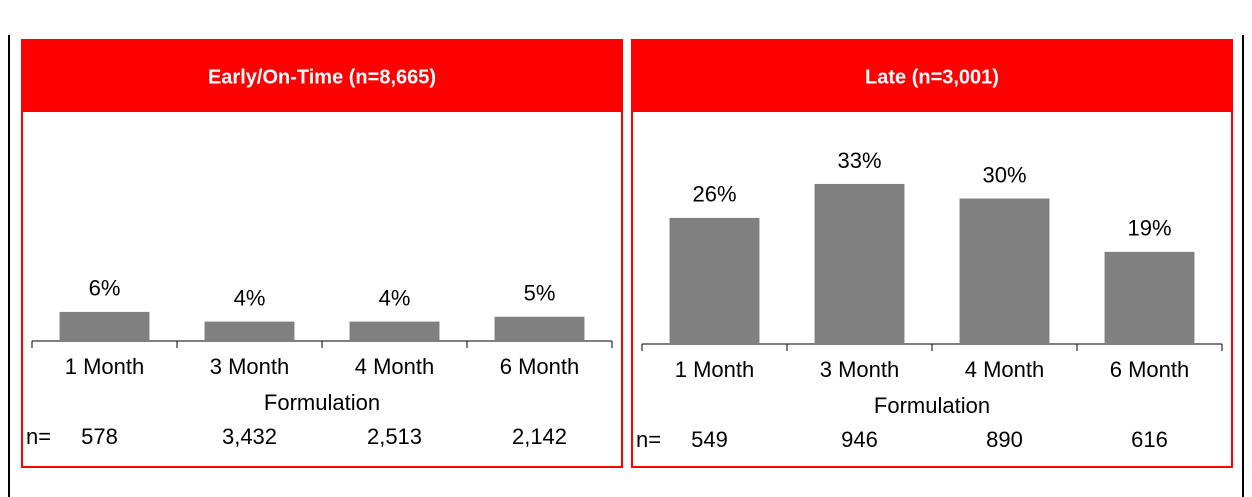 Image resolution: width=1252 pixels, height=497 pixels. Describe the element at coordinates (540, 293) in the screenshot. I see `value-label: 5%` at that location.